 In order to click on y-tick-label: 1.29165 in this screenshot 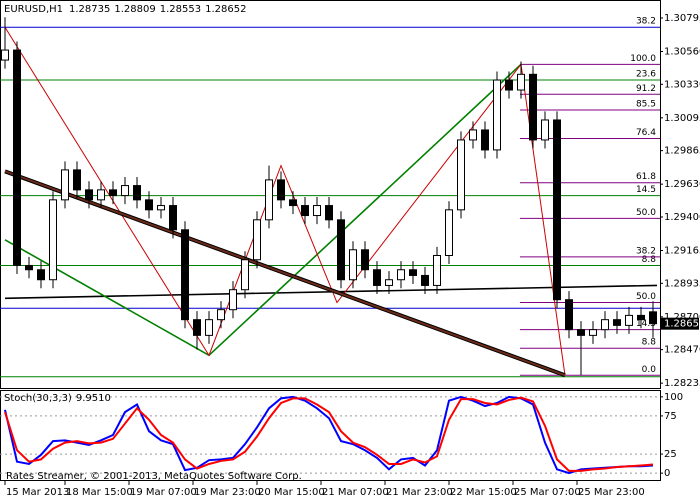, I will do `click(682, 250)`.